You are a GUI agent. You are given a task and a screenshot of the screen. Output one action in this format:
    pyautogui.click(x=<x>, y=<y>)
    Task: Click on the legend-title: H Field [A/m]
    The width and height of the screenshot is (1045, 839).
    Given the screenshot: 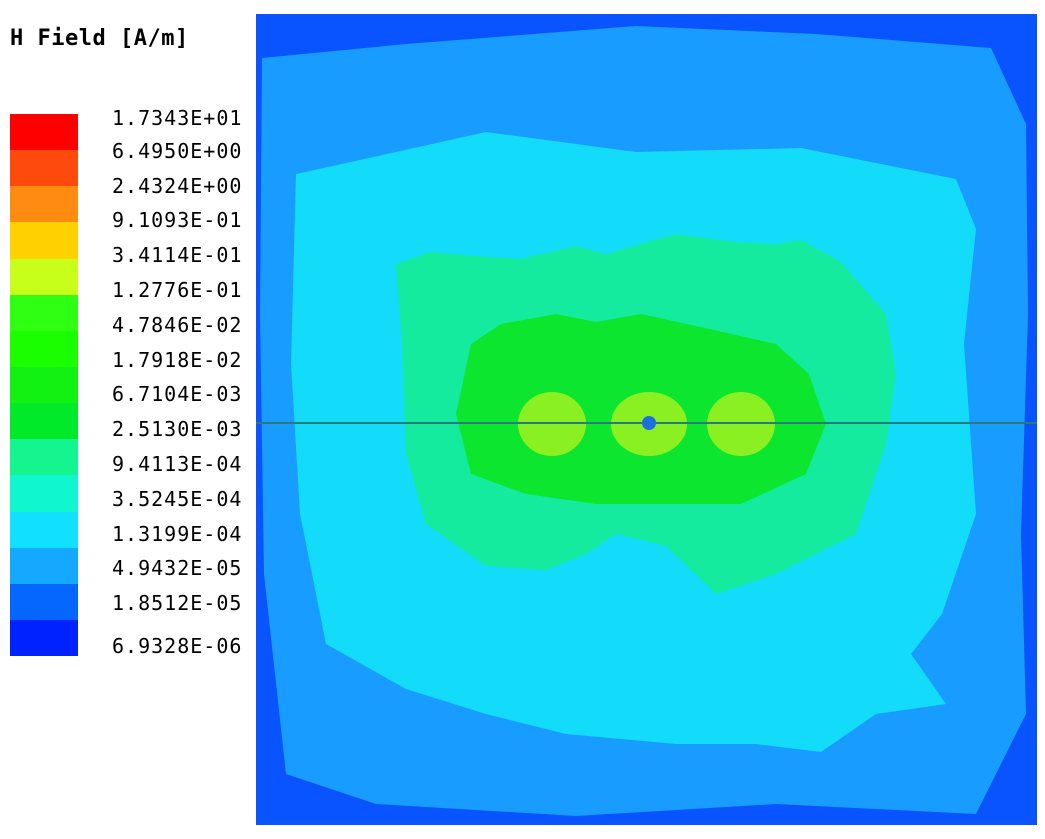 What is the action you would take?
    pyautogui.click(x=99, y=38)
    